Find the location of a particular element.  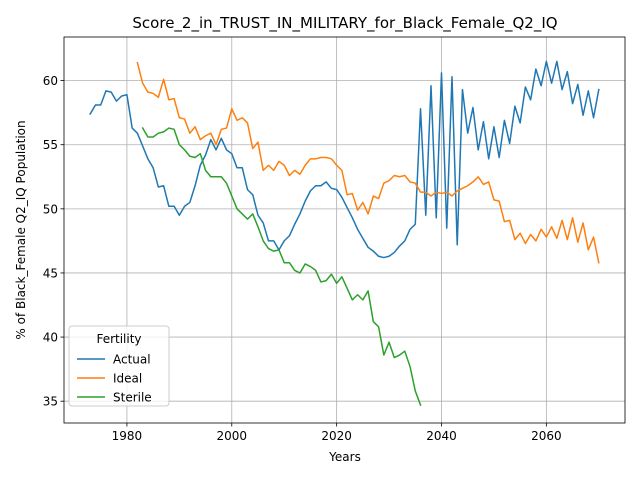

legend-label-sterile: Sterile is located at coordinates (132, 398).